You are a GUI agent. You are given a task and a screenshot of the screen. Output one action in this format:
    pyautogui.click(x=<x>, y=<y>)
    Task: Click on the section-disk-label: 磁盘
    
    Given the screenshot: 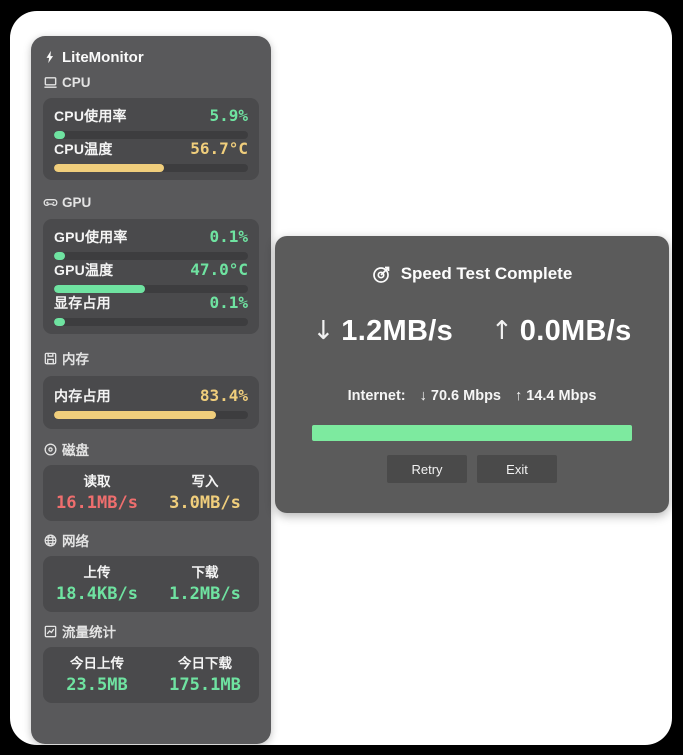 What is the action you would take?
    pyautogui.click(x=75, y=450)
    